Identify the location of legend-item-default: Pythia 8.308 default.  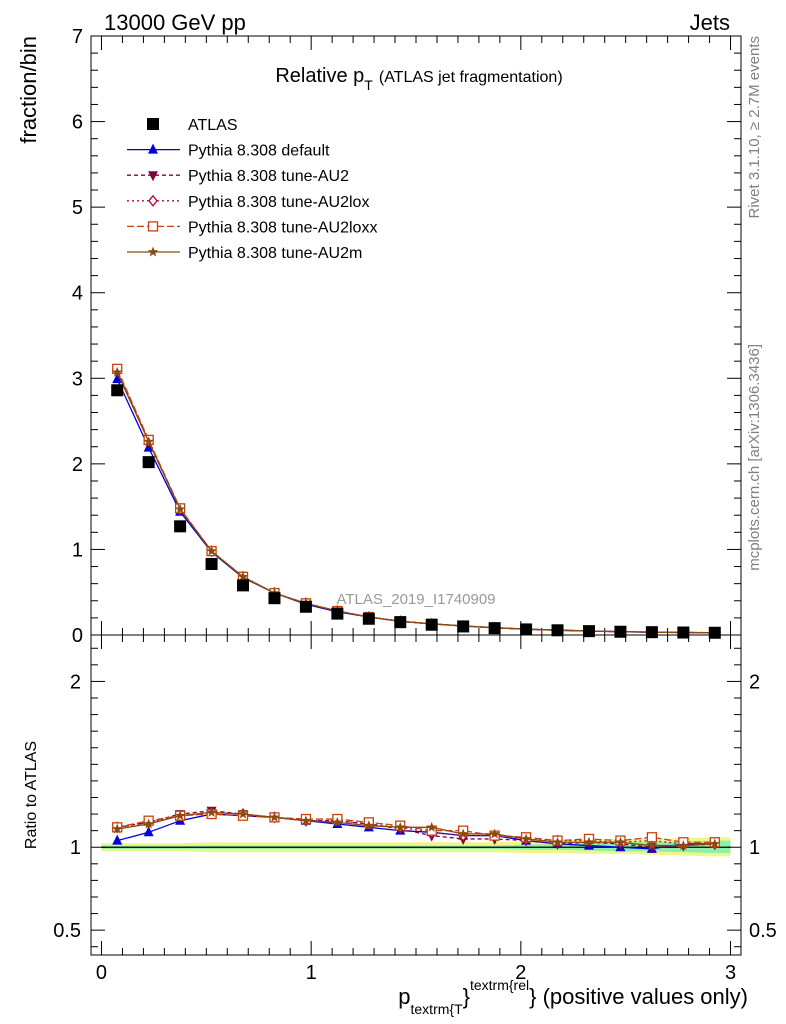
(228, 151).